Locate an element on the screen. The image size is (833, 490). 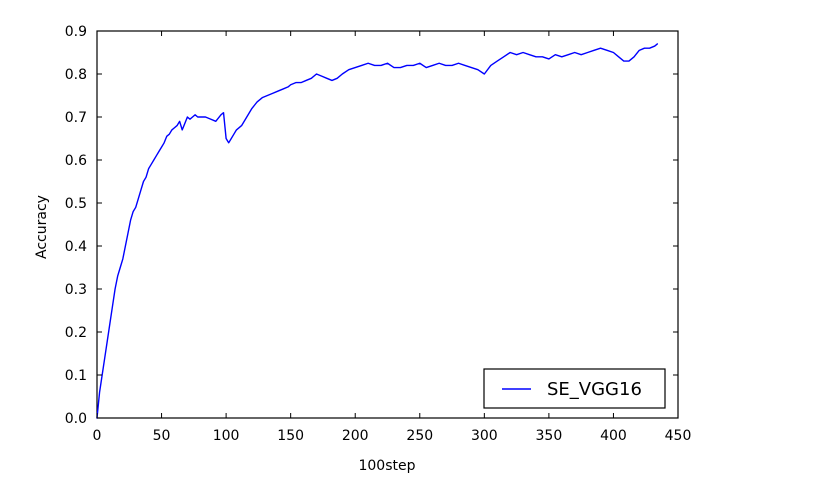
x-tick-label-200: 200 is located at coordinates (355, 436).